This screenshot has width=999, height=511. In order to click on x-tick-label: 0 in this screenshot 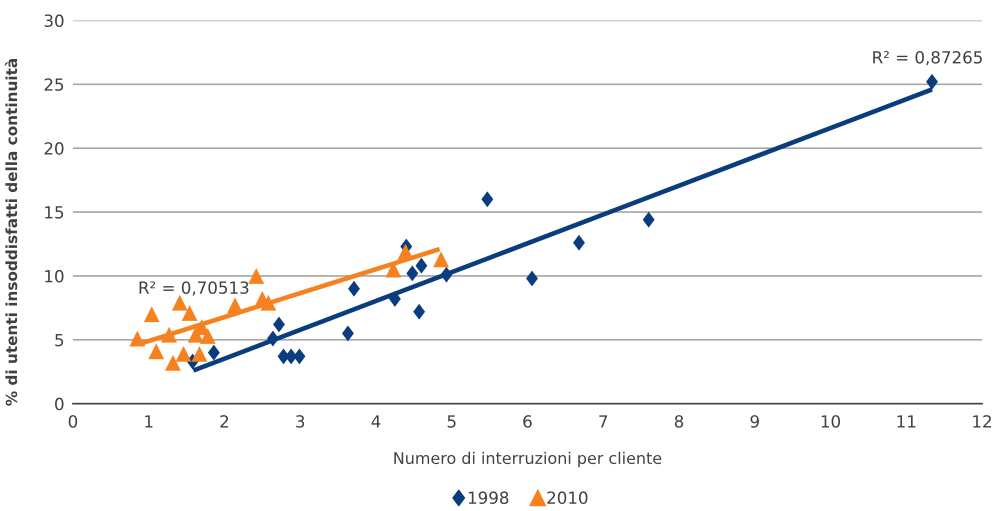, I will do `click(73, 421)`.